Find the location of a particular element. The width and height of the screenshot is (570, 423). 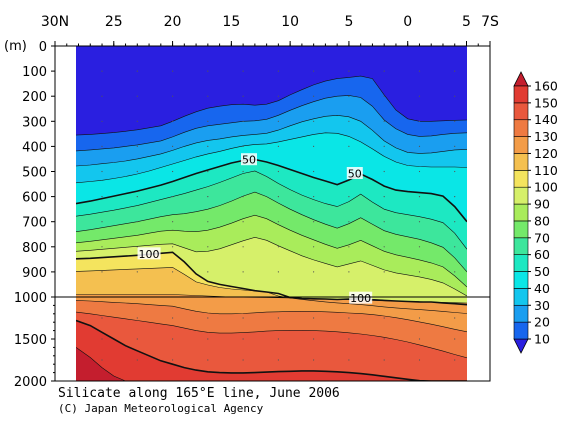

colorbar-label: 70 is located at coordinates (542, 237).